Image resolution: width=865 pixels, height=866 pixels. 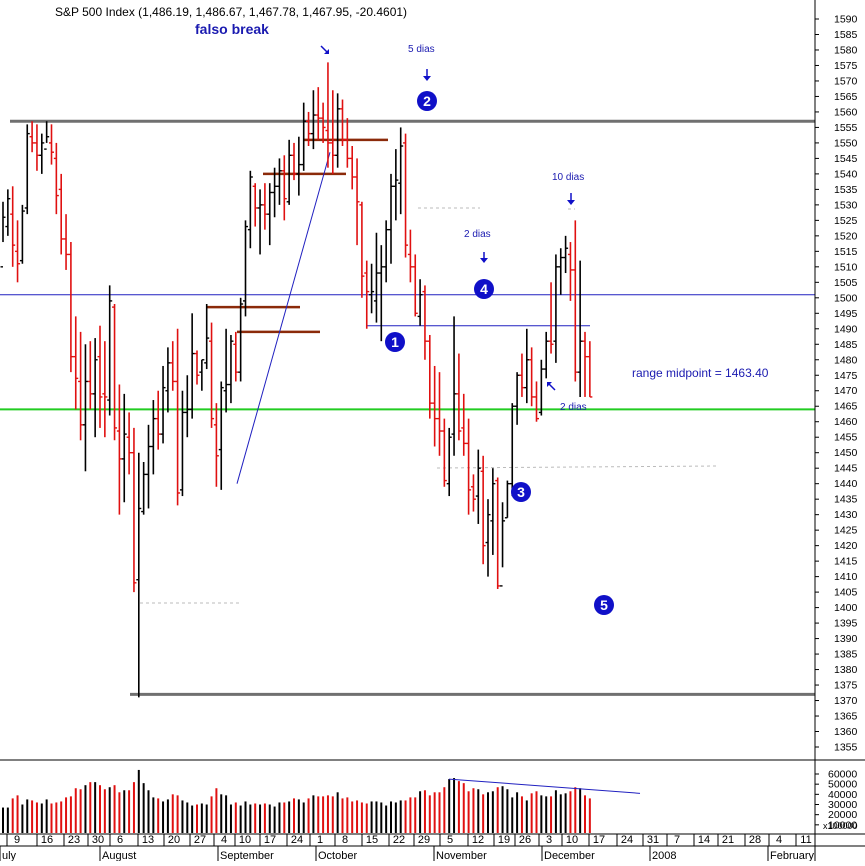 What do you see at coordinates (399, 840) in the screenshot?
I see `date-tick-label: 22` at bounding box center [399, 840].